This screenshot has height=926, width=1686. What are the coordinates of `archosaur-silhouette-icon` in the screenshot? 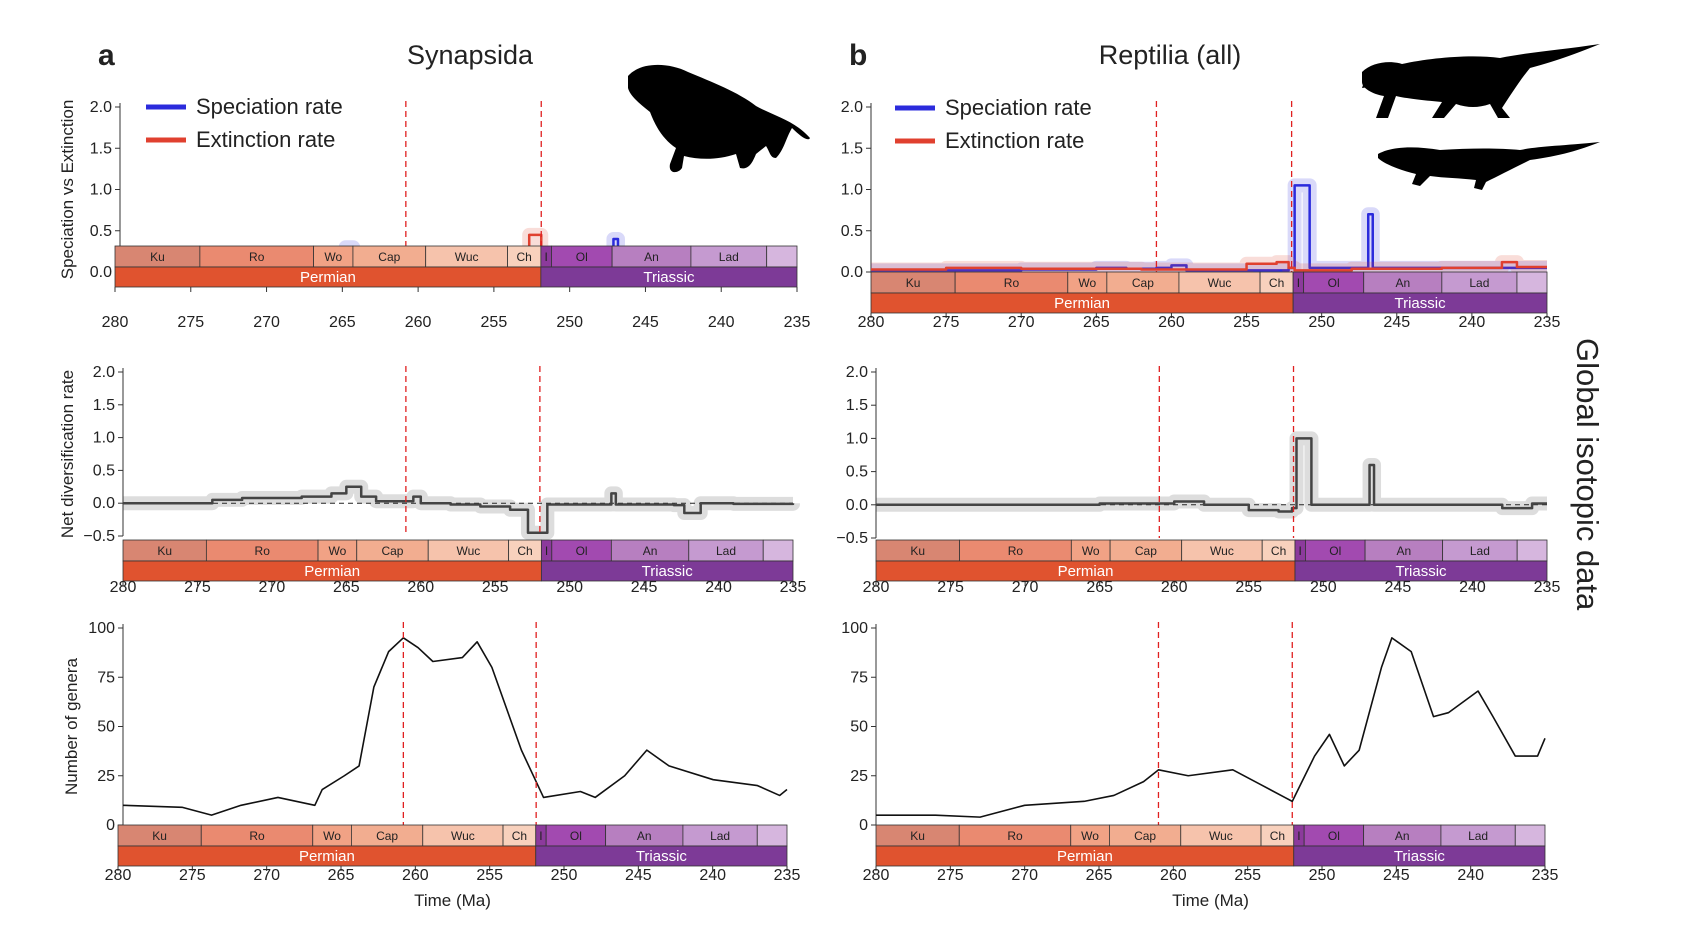 It's located at (1481, 81).